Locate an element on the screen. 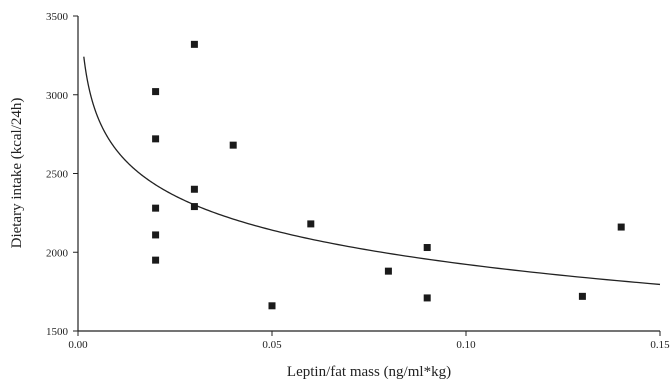  y-tick-label: 2000 is located at coordinates (57, 253).